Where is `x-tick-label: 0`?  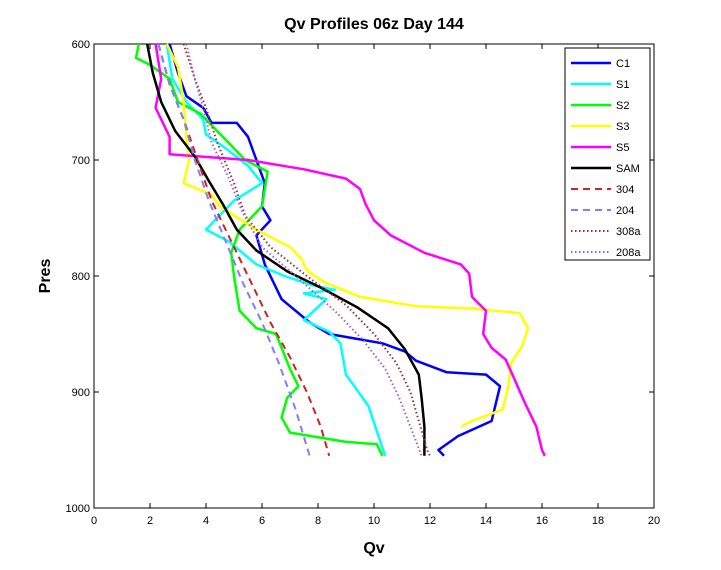 x-tick-label: 0 is located at coordinates (94, 521).